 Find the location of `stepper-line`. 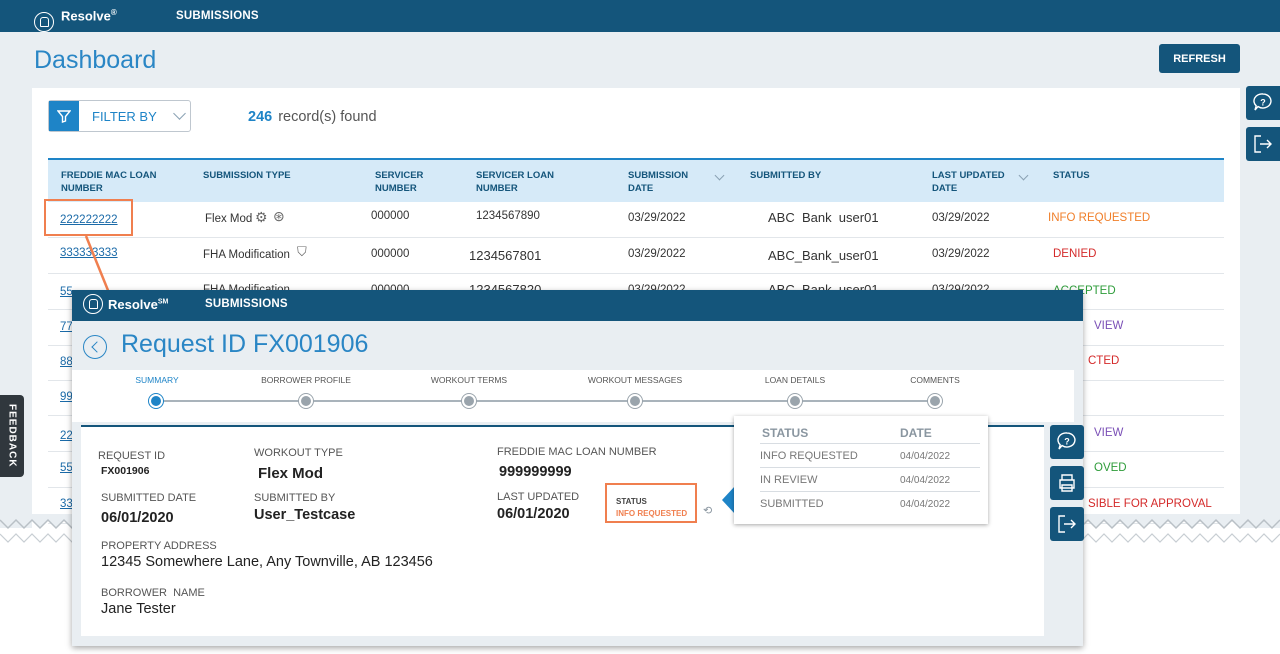

stepper-line is located at coordinates (546, 401).